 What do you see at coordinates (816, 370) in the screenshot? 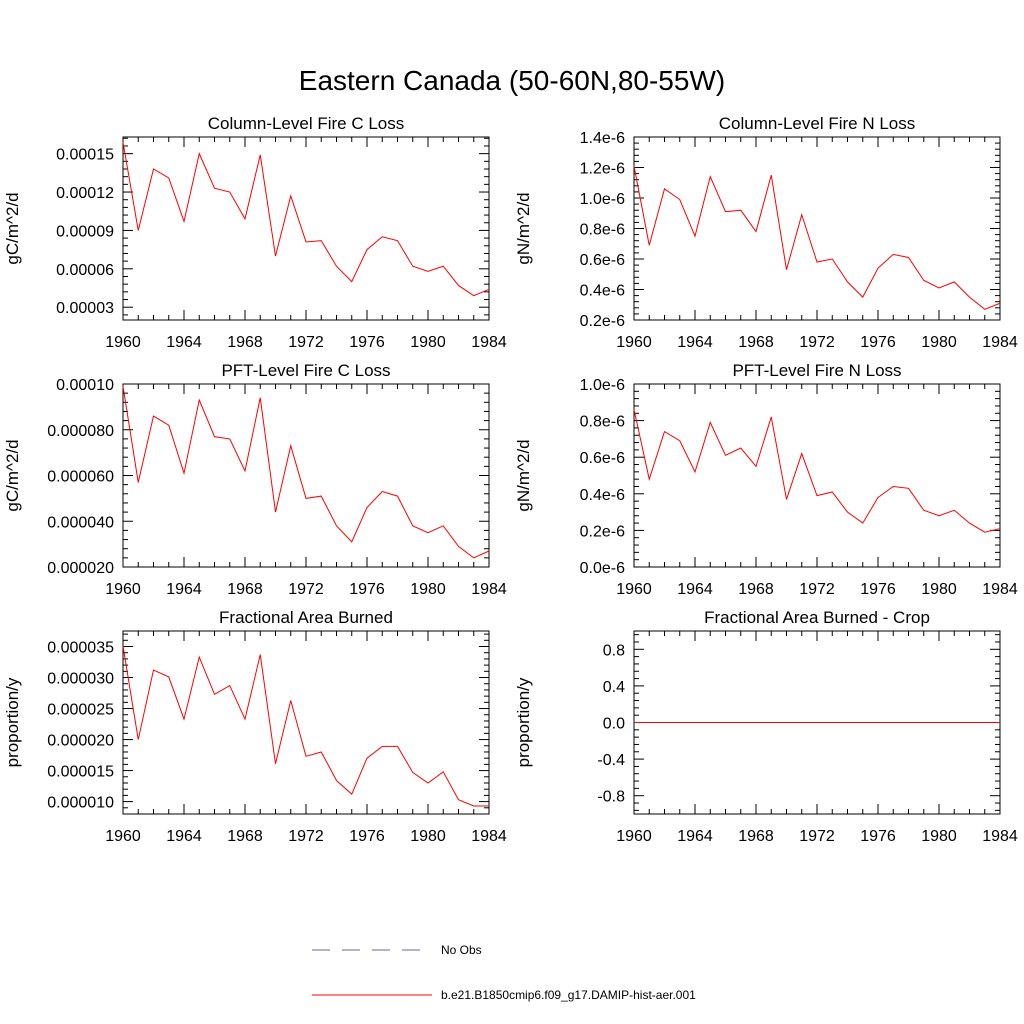
I see `panel-title: PFT-Level Fire N Loss` at bounding box center [816, 370].